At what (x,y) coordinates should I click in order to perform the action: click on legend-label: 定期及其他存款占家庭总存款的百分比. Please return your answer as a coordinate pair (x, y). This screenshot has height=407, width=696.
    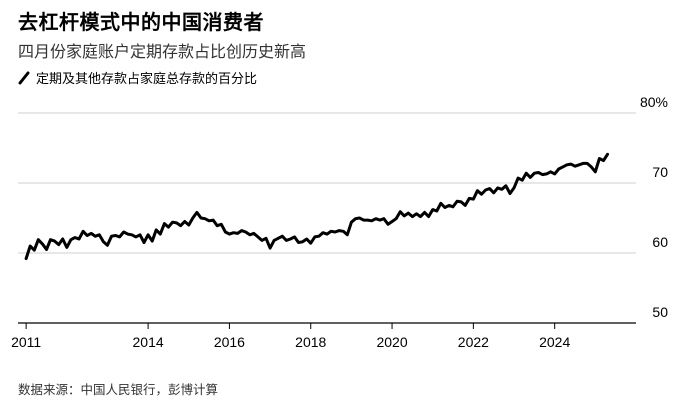
    Looking at the image, I should click on (147, 79).